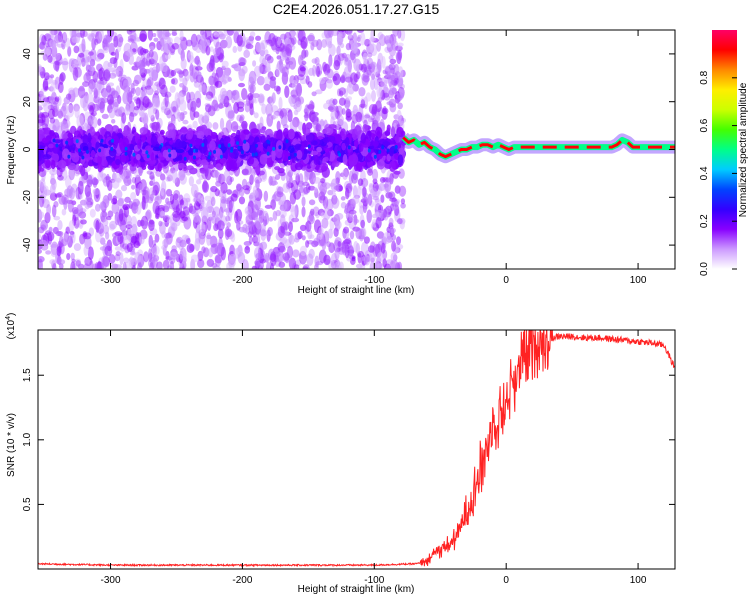  I want to click on snr-multiplier-close: ), so click(11, 314).